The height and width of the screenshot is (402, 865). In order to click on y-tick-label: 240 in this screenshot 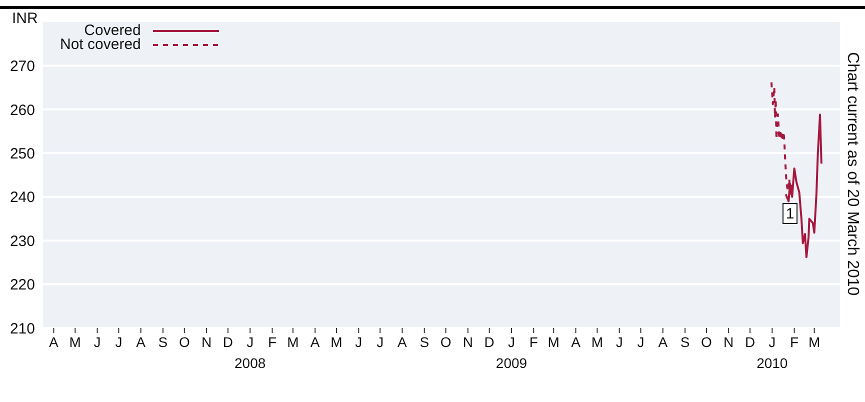, I will do `click(22, 197)`.